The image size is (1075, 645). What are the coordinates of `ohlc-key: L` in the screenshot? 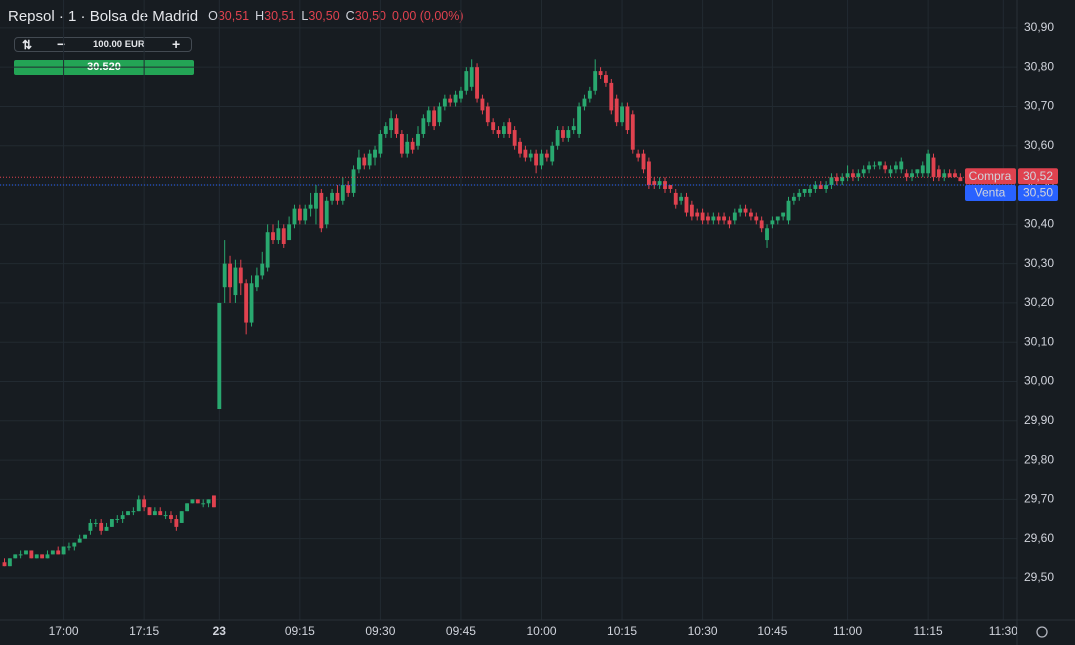 It's located at (305, 16).